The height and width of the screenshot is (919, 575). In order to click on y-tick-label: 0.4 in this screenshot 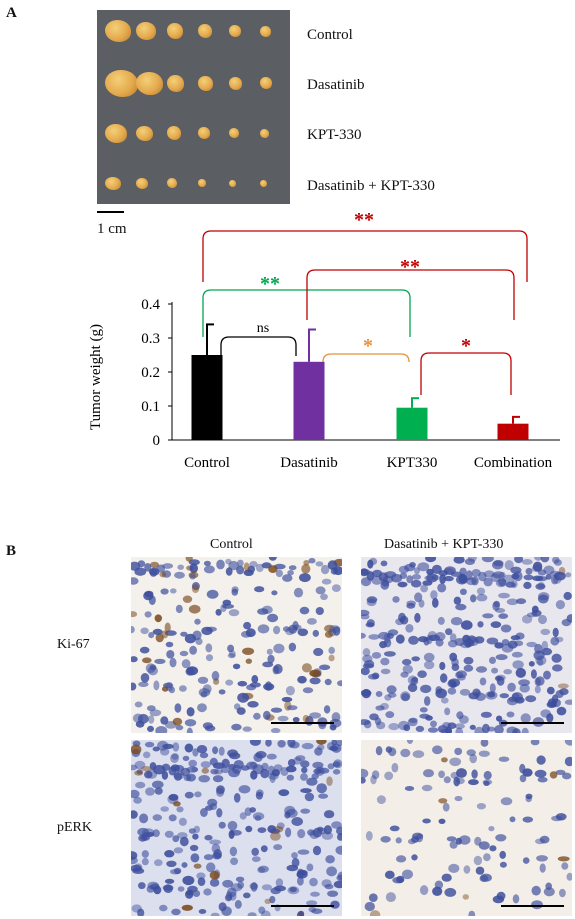, I will do `click(150, 305)`.